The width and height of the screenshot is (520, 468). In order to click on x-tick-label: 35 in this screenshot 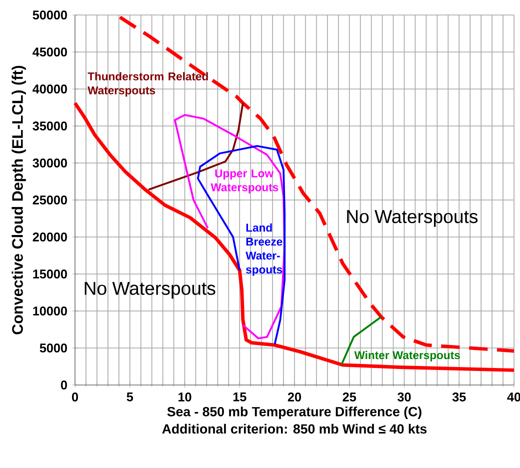, I will do `click(459, 397)`.